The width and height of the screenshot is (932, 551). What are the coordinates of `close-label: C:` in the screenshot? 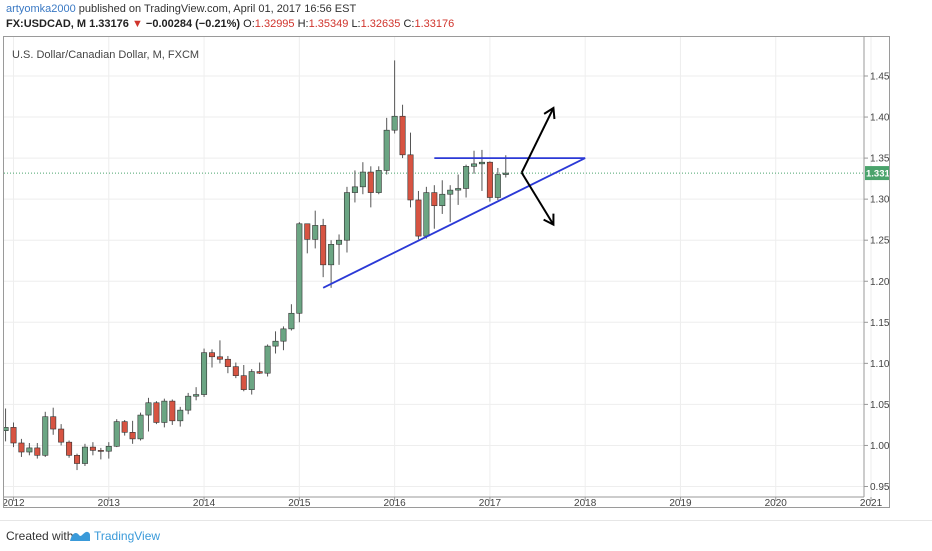 It's located at (409, 24).